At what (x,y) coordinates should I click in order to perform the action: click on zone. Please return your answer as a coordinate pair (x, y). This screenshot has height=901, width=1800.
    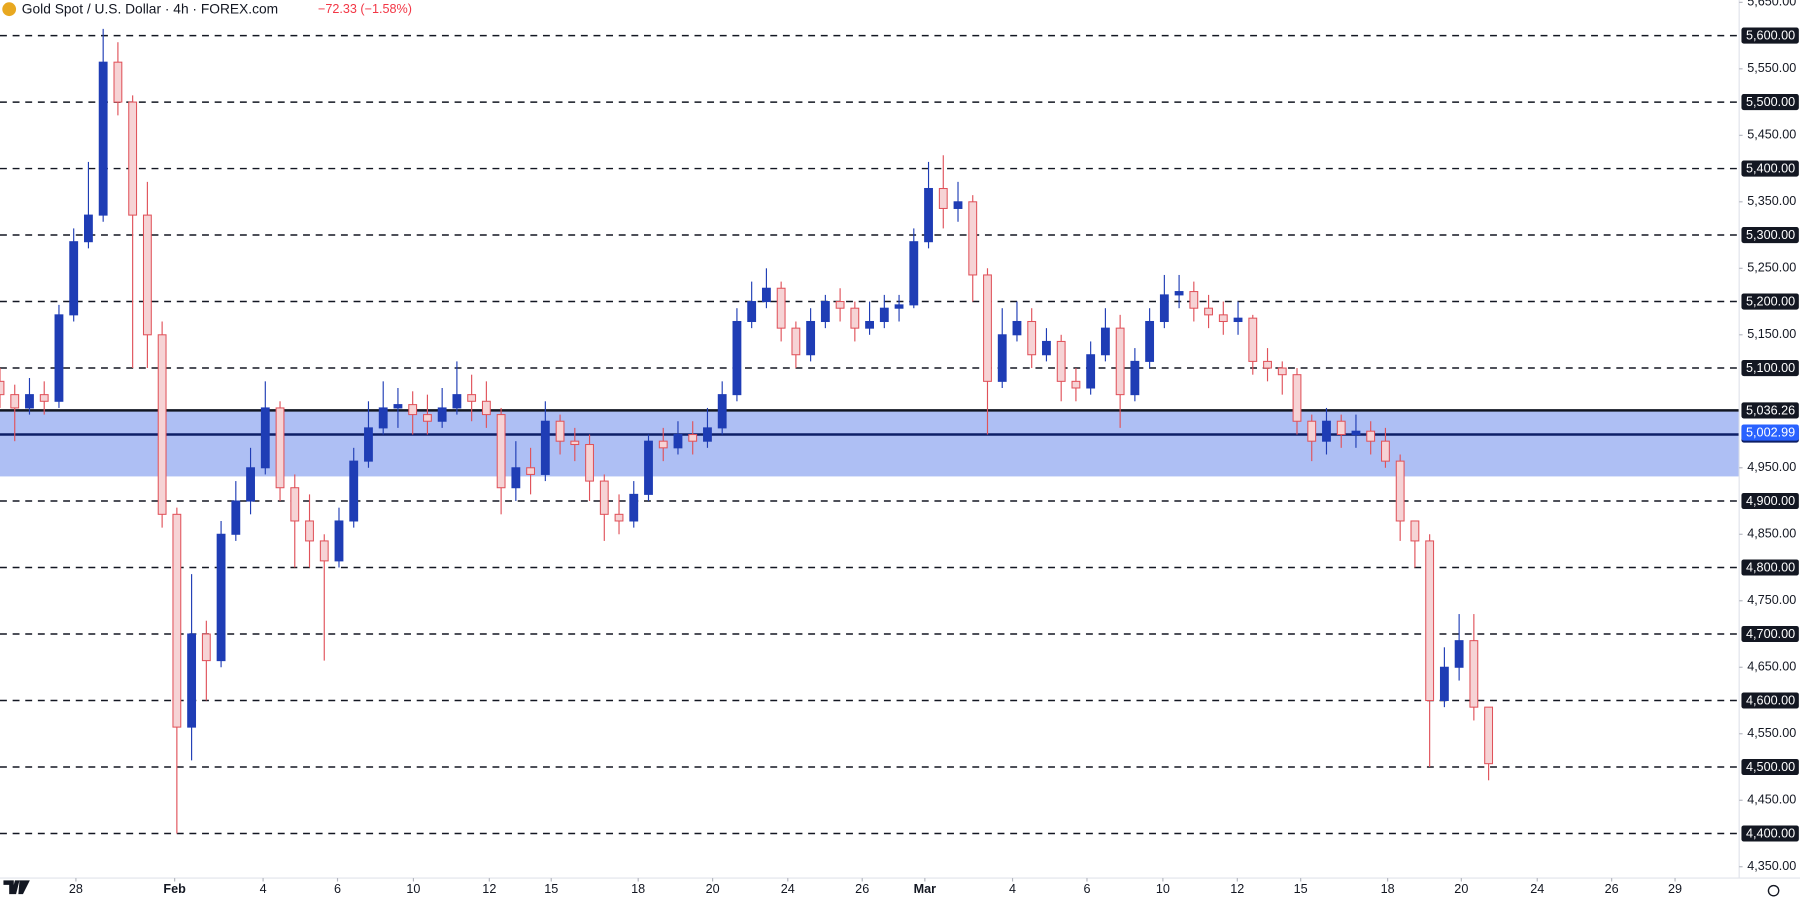
    Looking at the image, I should click on (870, 443).